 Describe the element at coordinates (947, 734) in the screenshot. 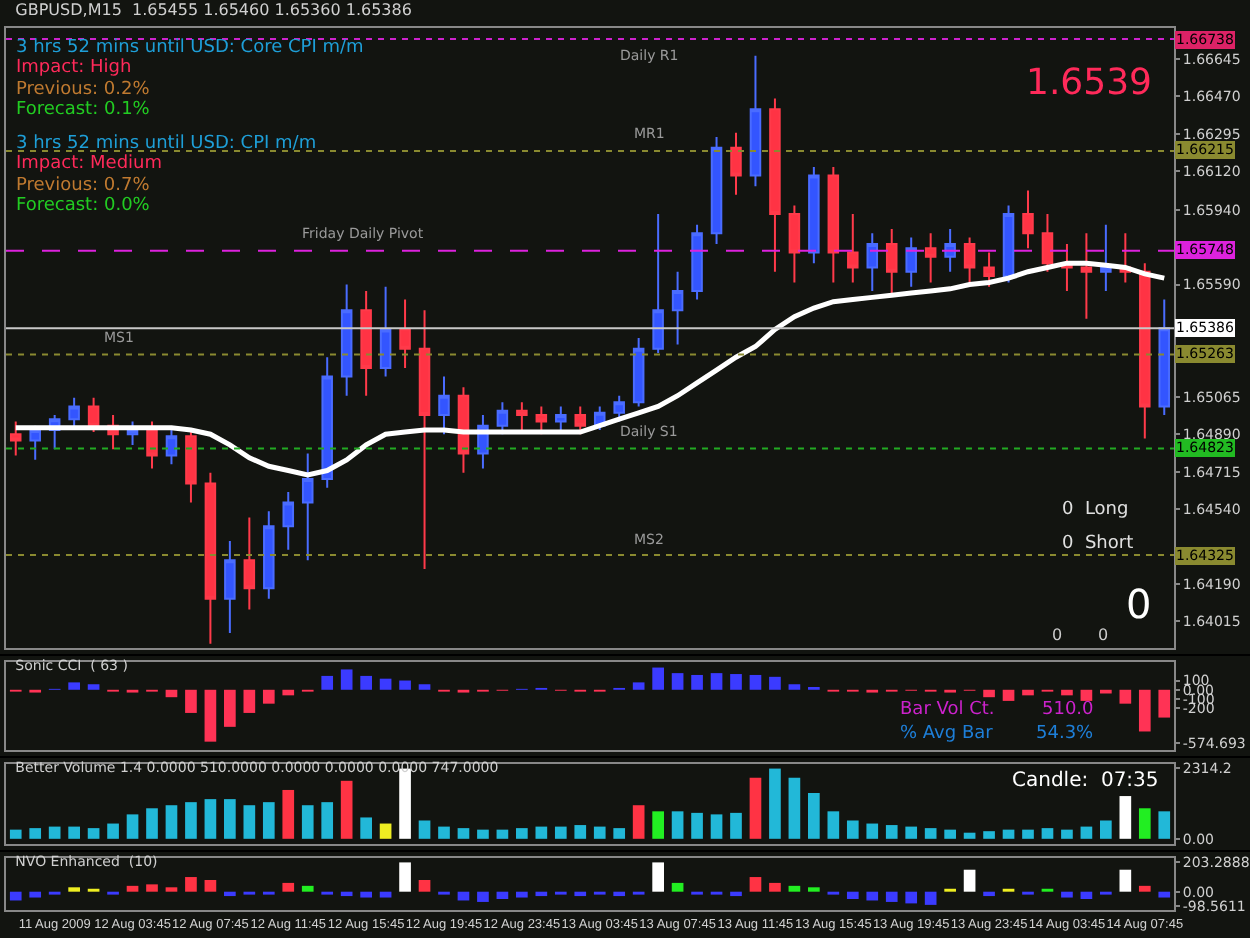

I see `annotation: % Avg Bar` at that location.